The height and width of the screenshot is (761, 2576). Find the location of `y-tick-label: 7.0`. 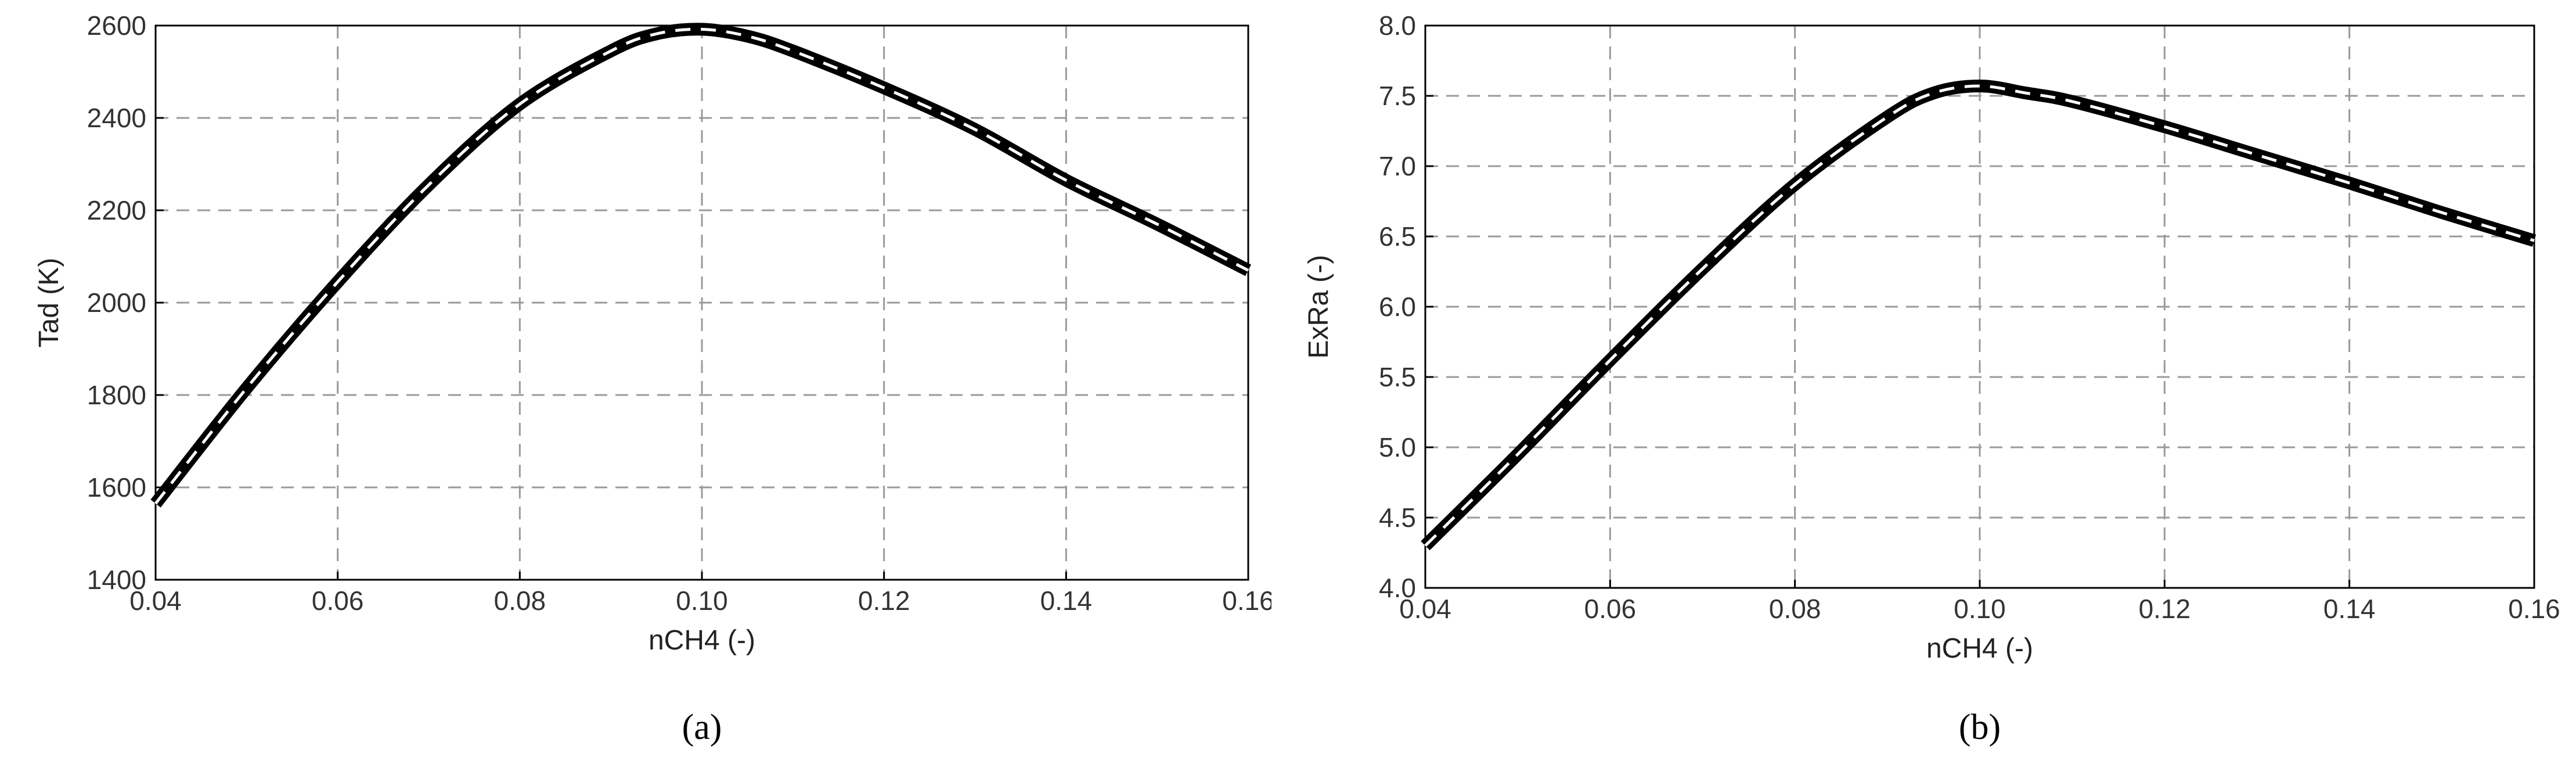

y-tick-label: 7.0 is located at coordinates (1397, 166).